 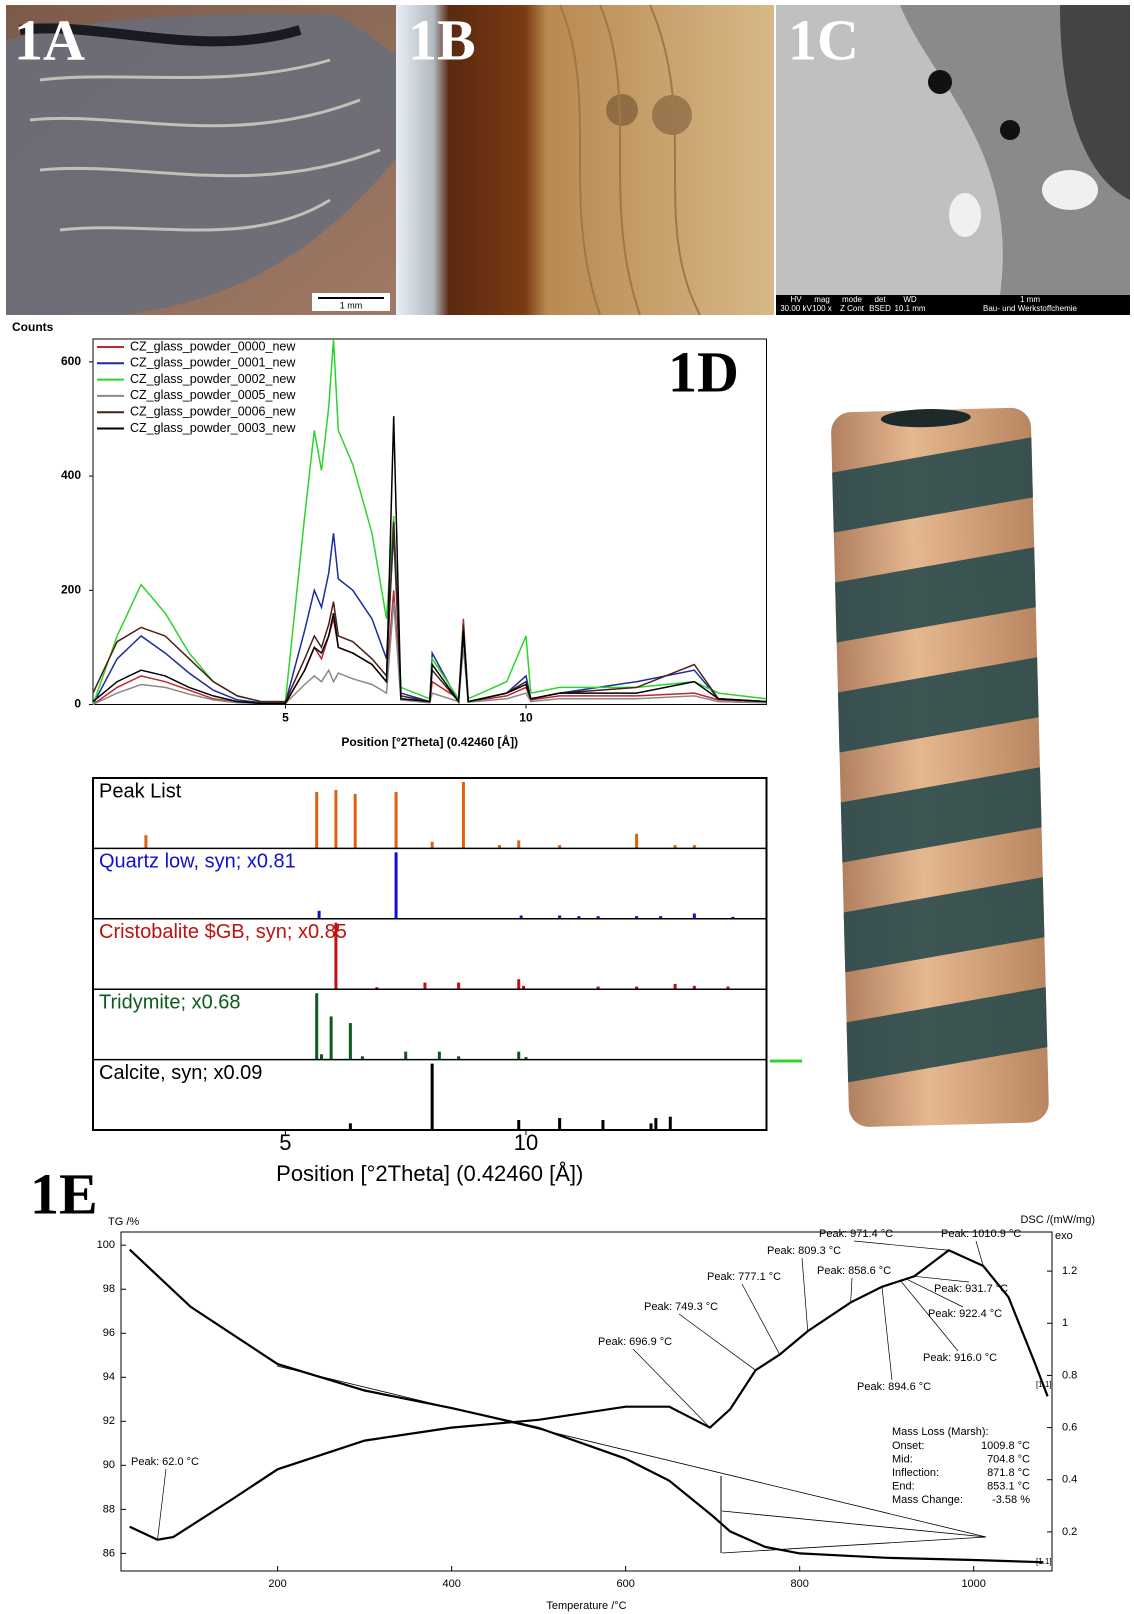 I want to click on peak-label: Peak: 931.7 °C, so click(x=971, y=1289).